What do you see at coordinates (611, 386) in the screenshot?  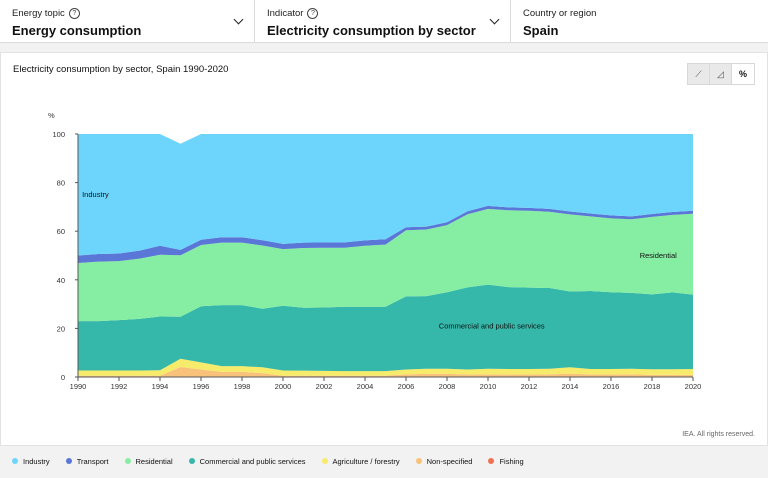 I see `x-tick-label: 2016` at bounding box center [611, 386].